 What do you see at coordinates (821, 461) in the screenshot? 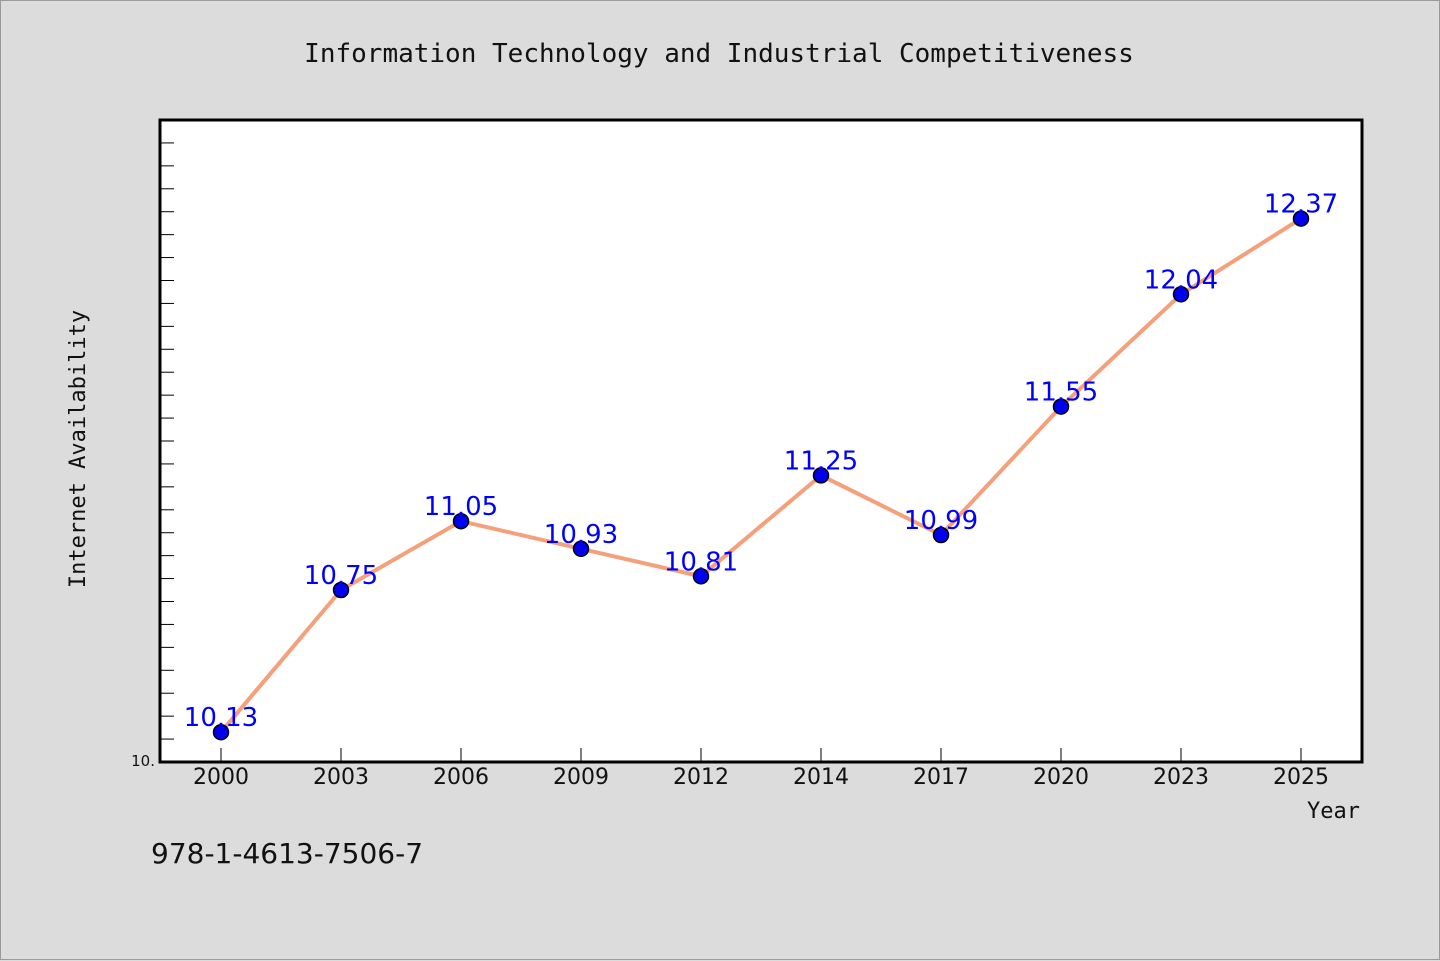
I see `data-label: 11.25` at bounding box center [821, 461].